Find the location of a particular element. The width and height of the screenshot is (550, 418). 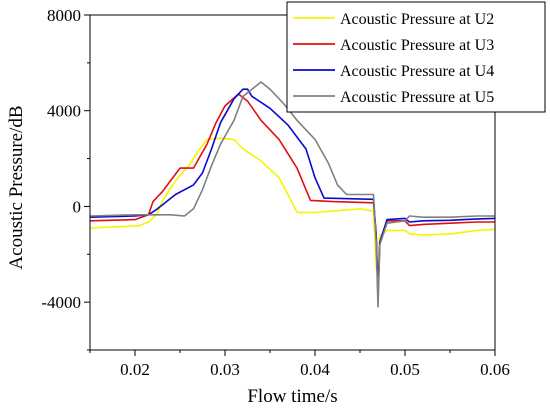

y-tick-label: 4000 is located at coordinates (64, 111).